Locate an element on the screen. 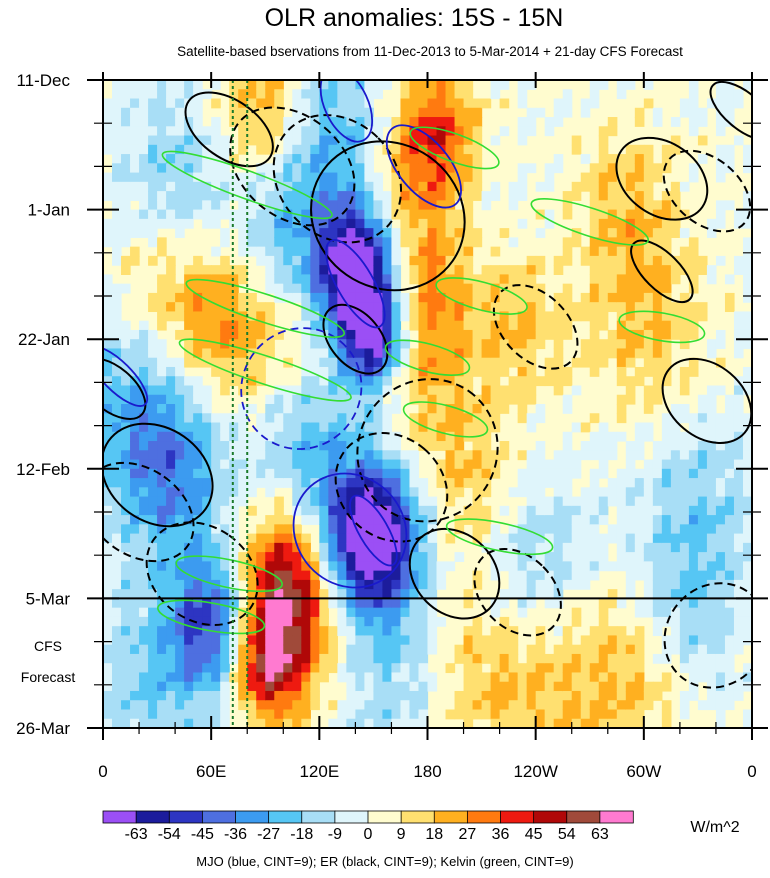 Image resolution: width=770 pixels, height=878 pixels. colorbar-swatch is located at coordinates (285, 817).